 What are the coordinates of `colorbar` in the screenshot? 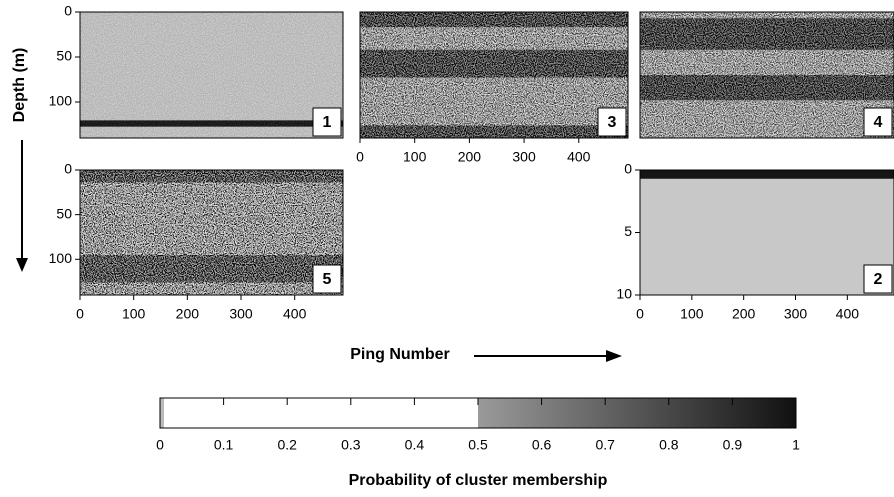 It's located at (478, 413).